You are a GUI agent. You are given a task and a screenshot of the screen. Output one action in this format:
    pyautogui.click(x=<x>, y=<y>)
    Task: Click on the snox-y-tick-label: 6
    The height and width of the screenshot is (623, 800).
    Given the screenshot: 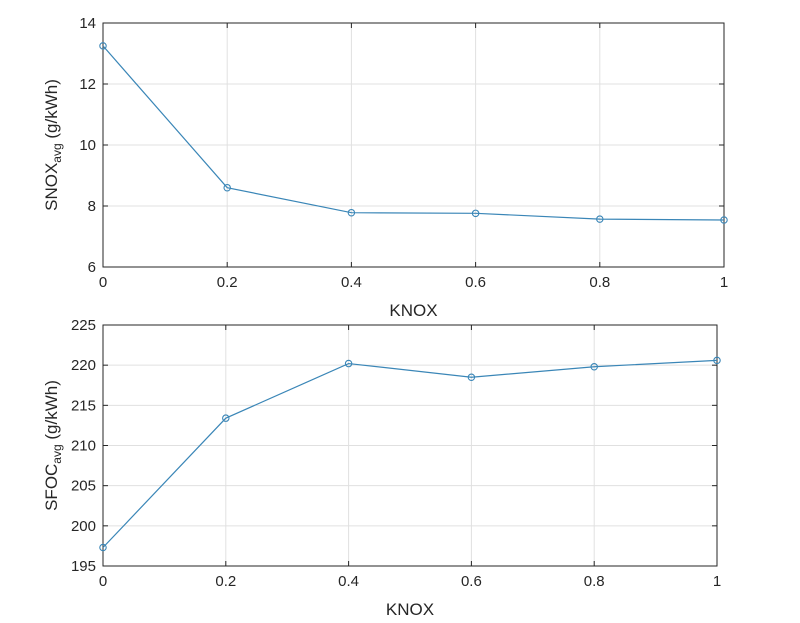 What is the action you would take?
    pyautogui.click(x=92, y=267)
    